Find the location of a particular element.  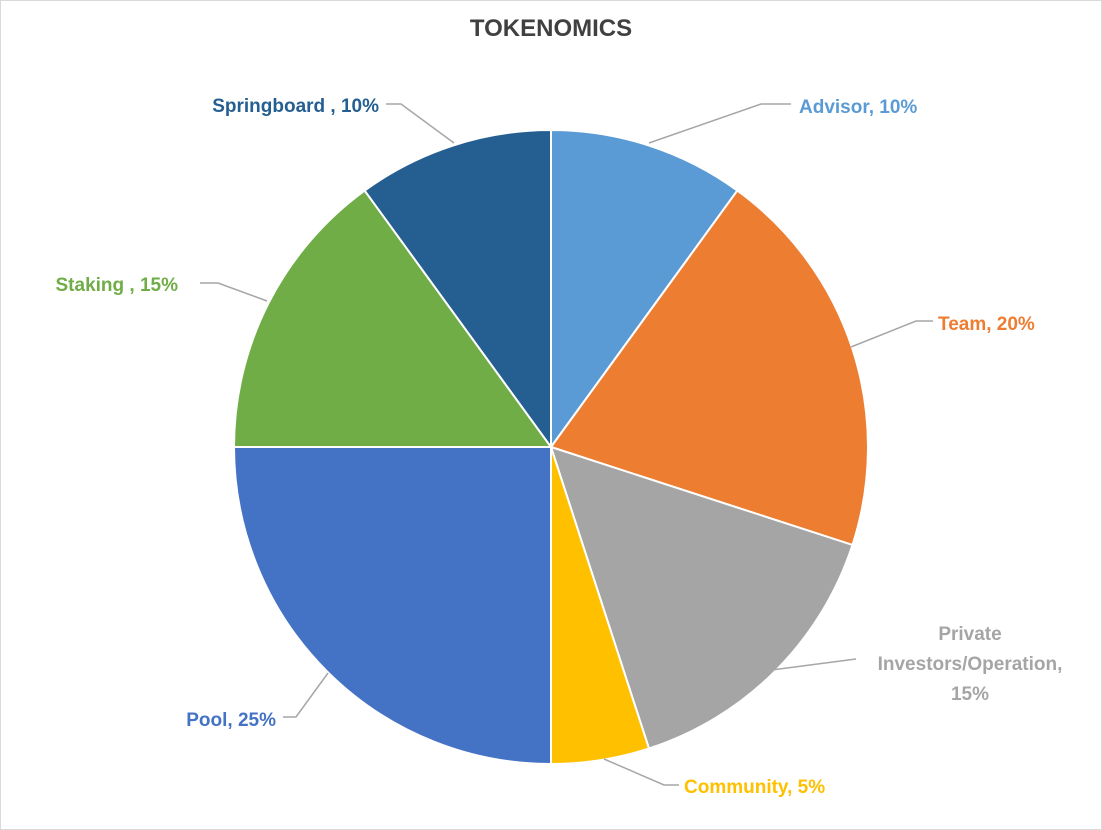

slice-label-team: Team, 20% is located at coordinates (986, 324).